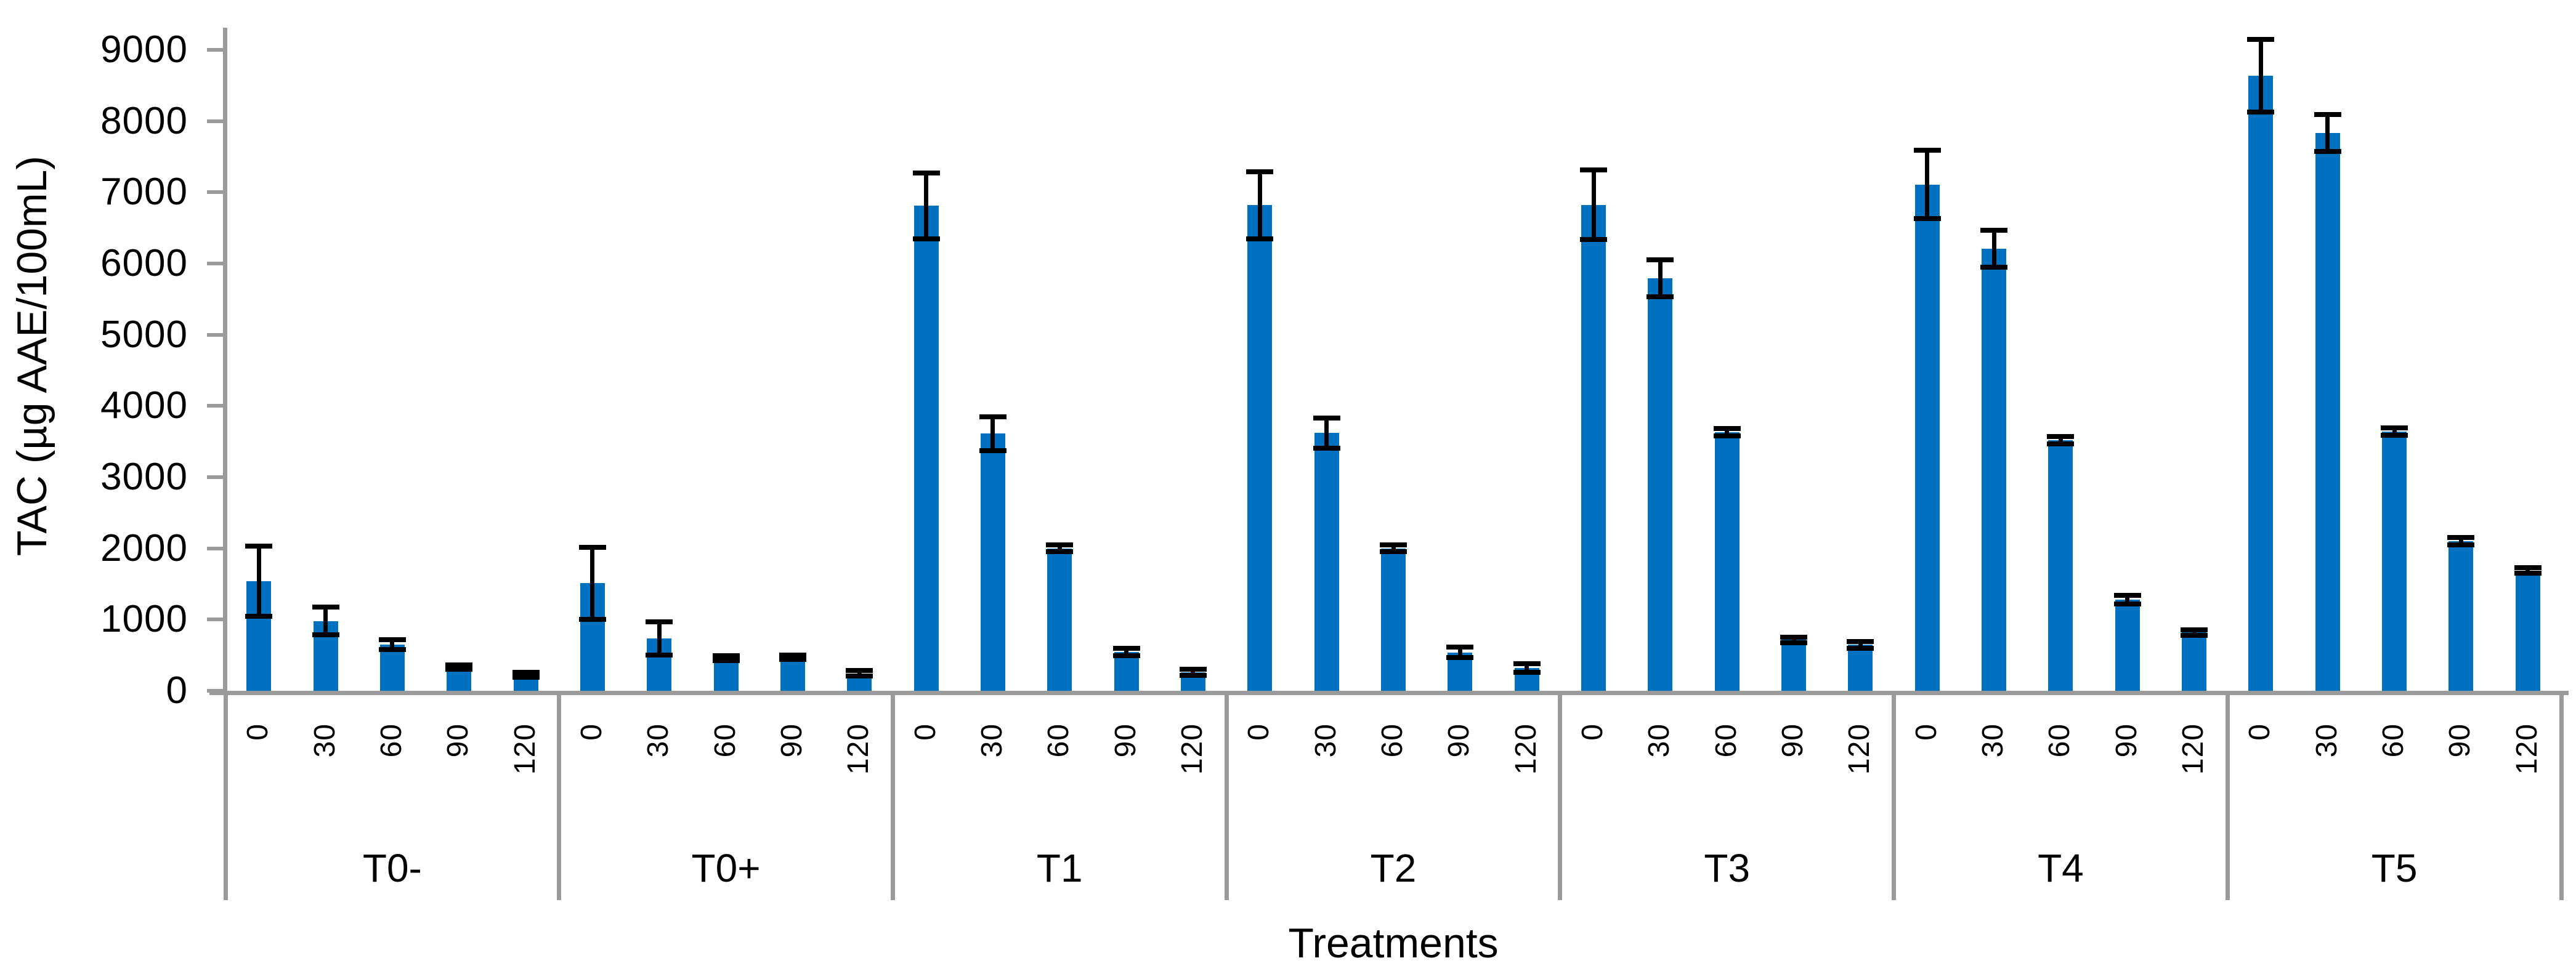 The width and height of the screenshot is (2576, 974). Describe the element at coordinates (1393, 868) in the screenshot. I see `group-label: T2` at that location.